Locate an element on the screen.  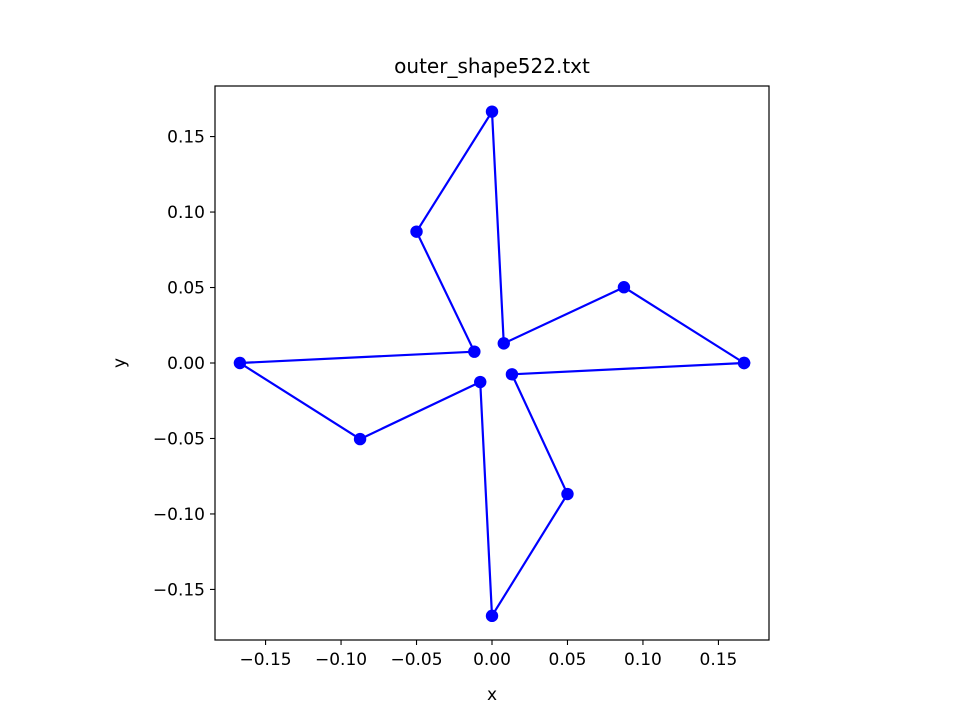
y-tick-label: 0.10 is located at coordinates (186, 213).